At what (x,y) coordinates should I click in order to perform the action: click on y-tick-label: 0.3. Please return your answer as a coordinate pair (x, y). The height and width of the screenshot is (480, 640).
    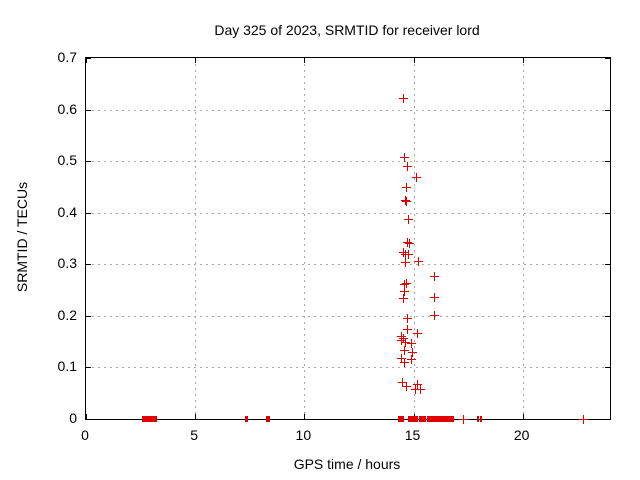
    Looking at the image, I should click on (67, 263).